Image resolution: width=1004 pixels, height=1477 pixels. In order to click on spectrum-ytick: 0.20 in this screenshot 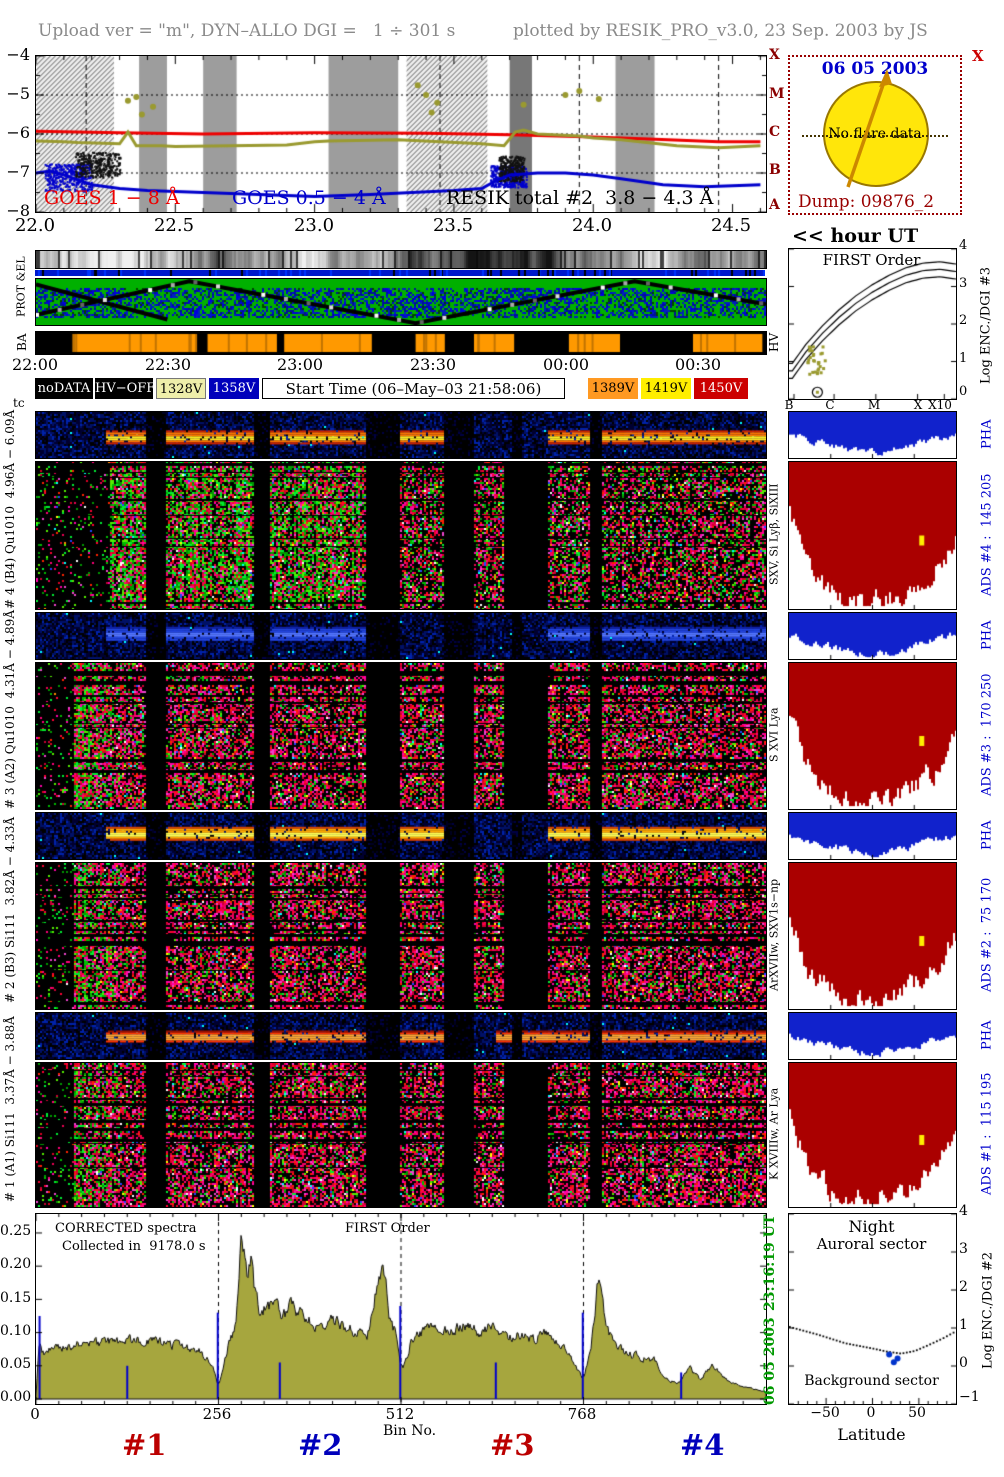, I will do `click(16, 1264)`.